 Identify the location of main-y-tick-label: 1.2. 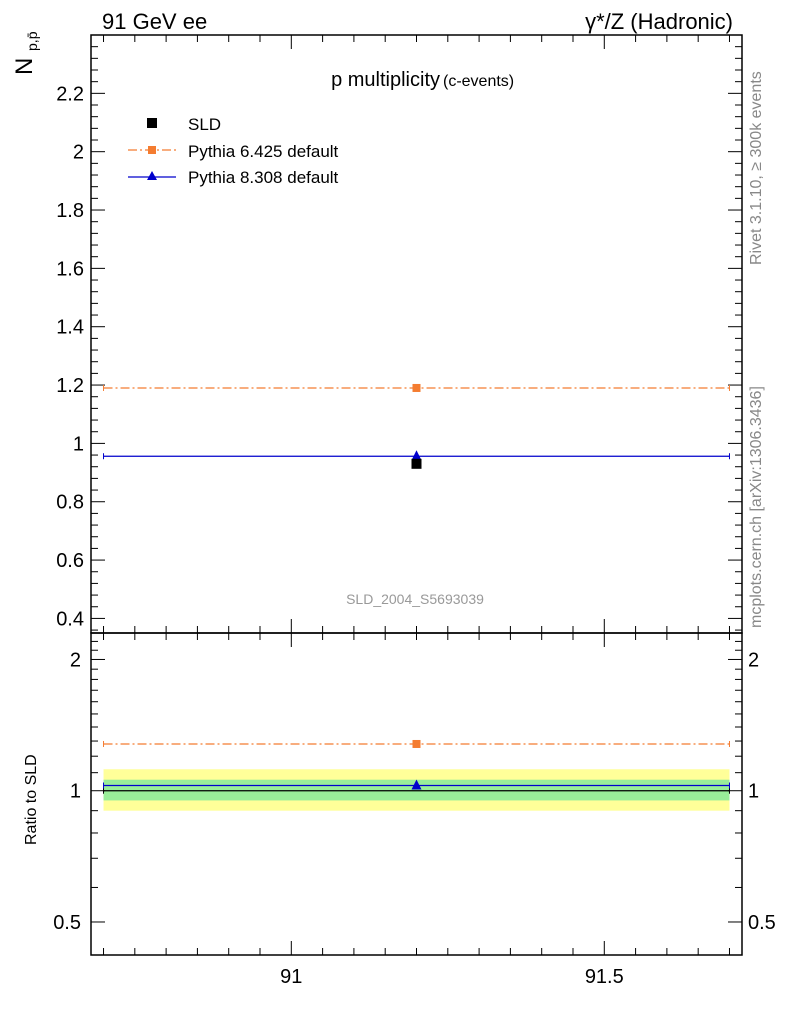
(70, 386).